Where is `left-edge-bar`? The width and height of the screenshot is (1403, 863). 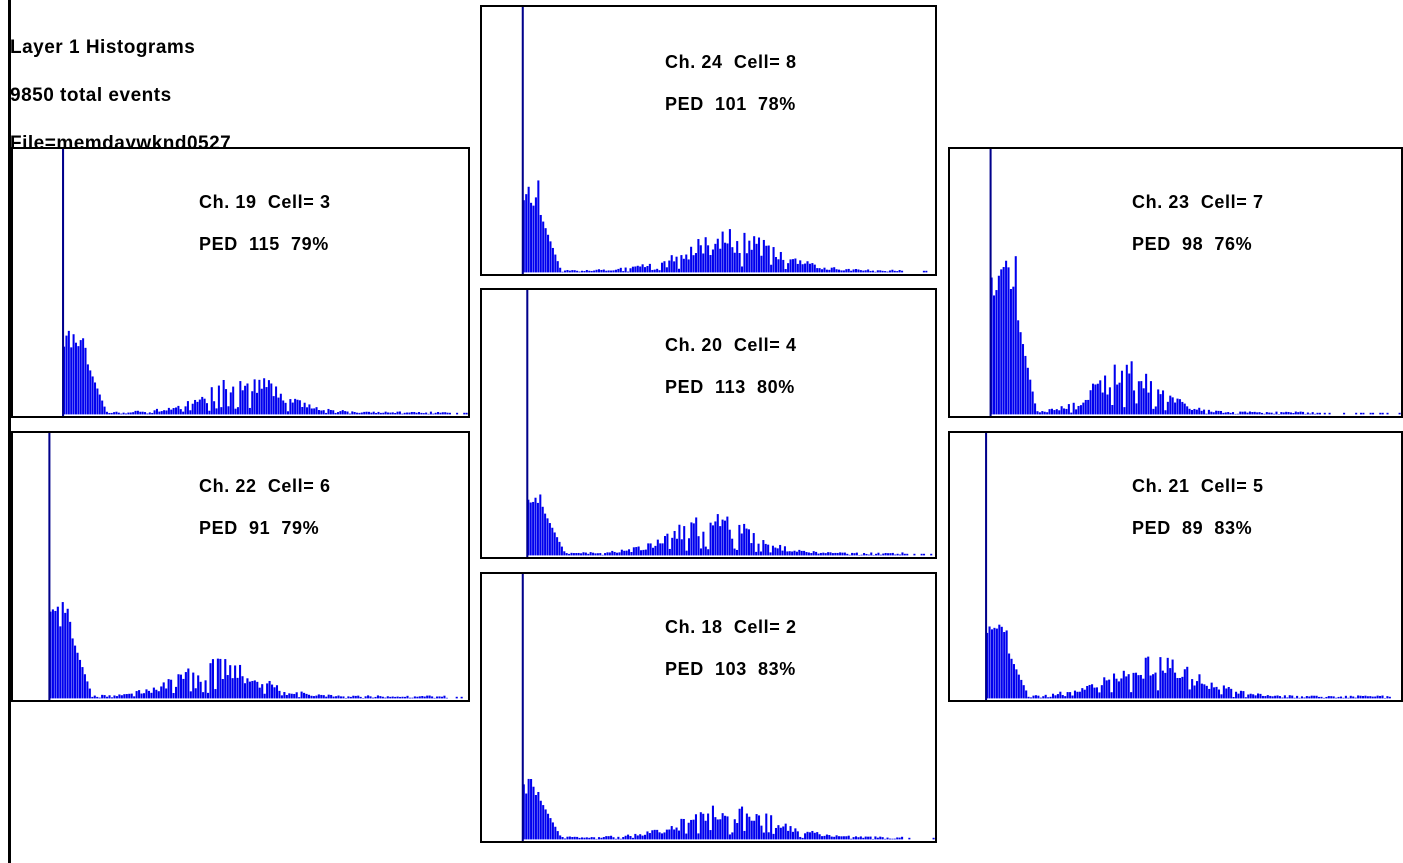 left-edge-bar is located at coordinates (5, 431).